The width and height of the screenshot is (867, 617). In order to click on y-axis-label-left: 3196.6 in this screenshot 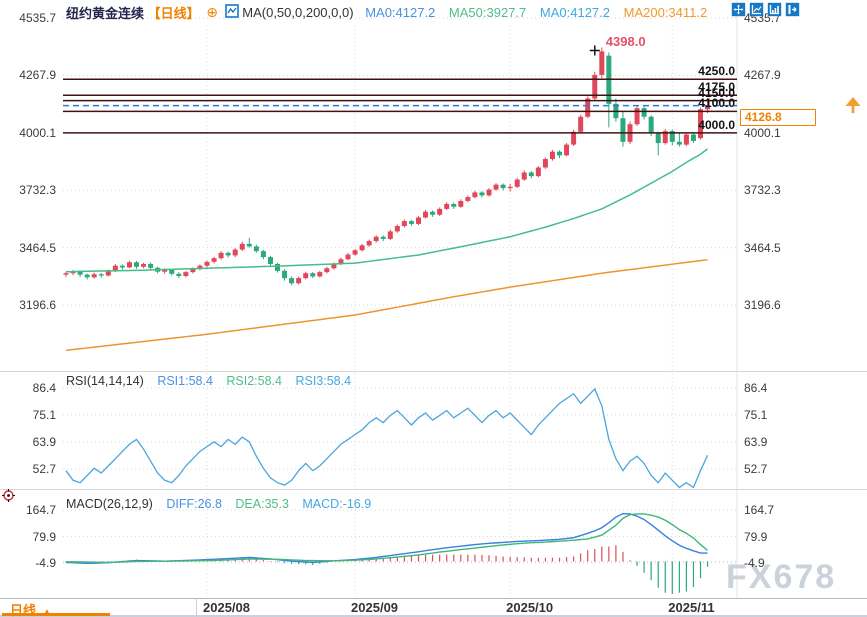, I will do `click(37, 305)`.